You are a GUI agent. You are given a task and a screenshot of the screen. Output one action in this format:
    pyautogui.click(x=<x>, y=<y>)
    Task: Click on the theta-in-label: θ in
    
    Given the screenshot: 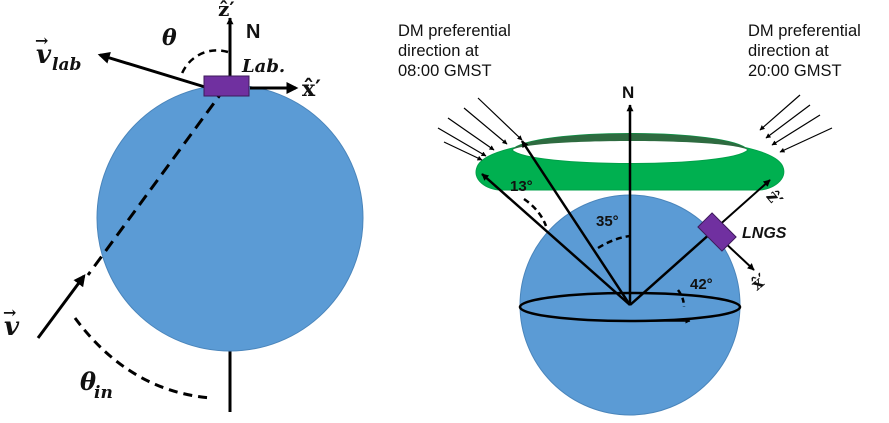 What is the action you would take?
    pyautogui.click(x=96, y=385)
    